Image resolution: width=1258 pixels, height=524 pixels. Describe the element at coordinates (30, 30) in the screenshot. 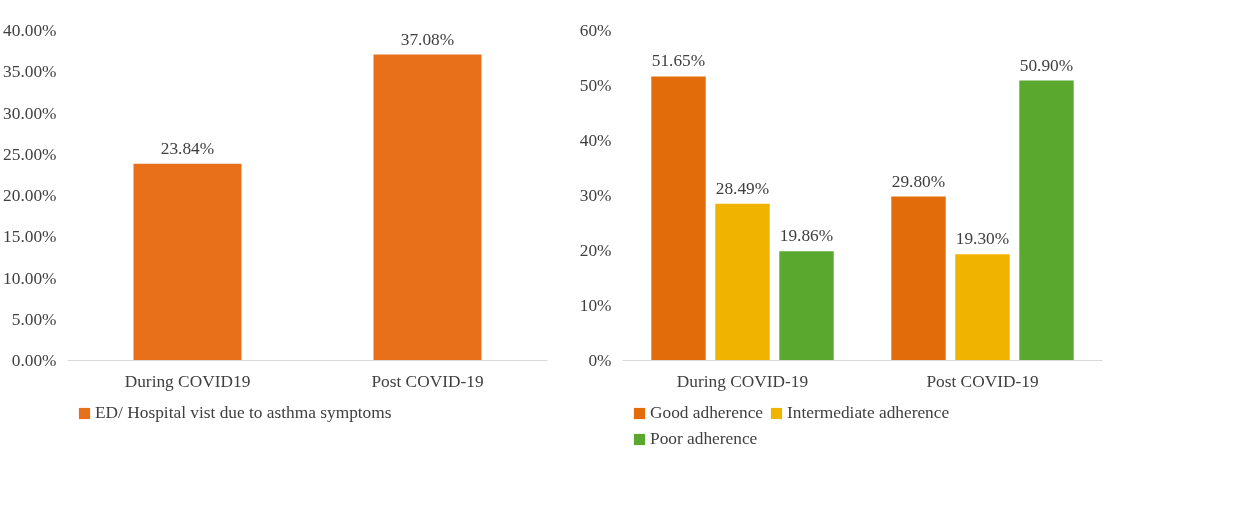

I see `y-tick-label: 40.00%` at that location.